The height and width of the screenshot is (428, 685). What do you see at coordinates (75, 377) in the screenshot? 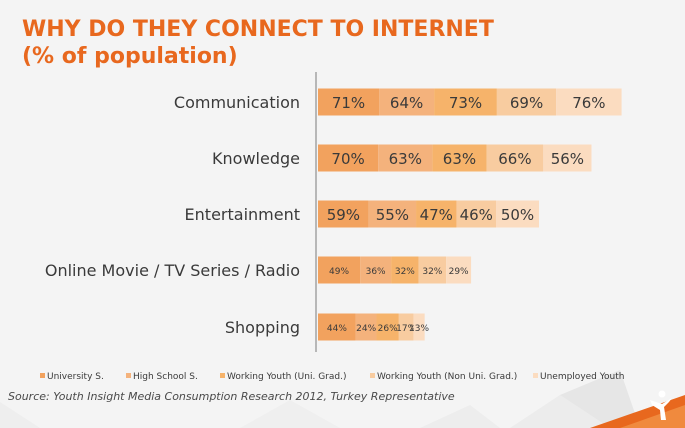
I see `legend-label: University S.` at bounding box center [75, 377].